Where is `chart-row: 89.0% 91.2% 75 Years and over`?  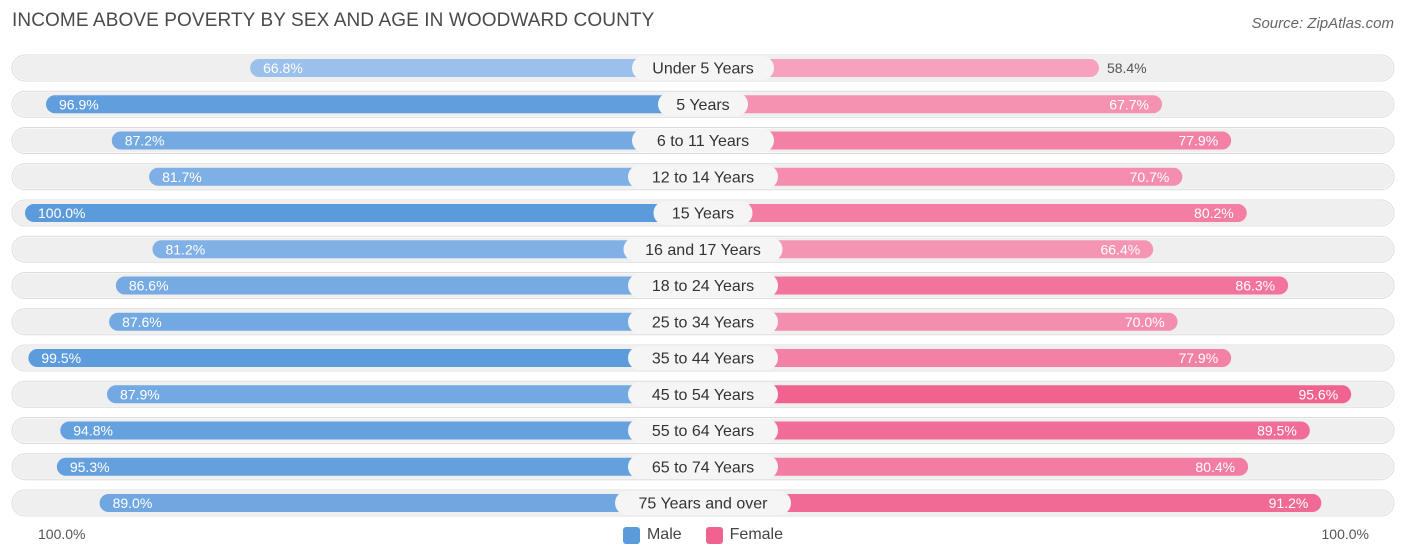 chart-row: 89.0% 91.2% 75 Years and over is located at coordinates (703, 503).